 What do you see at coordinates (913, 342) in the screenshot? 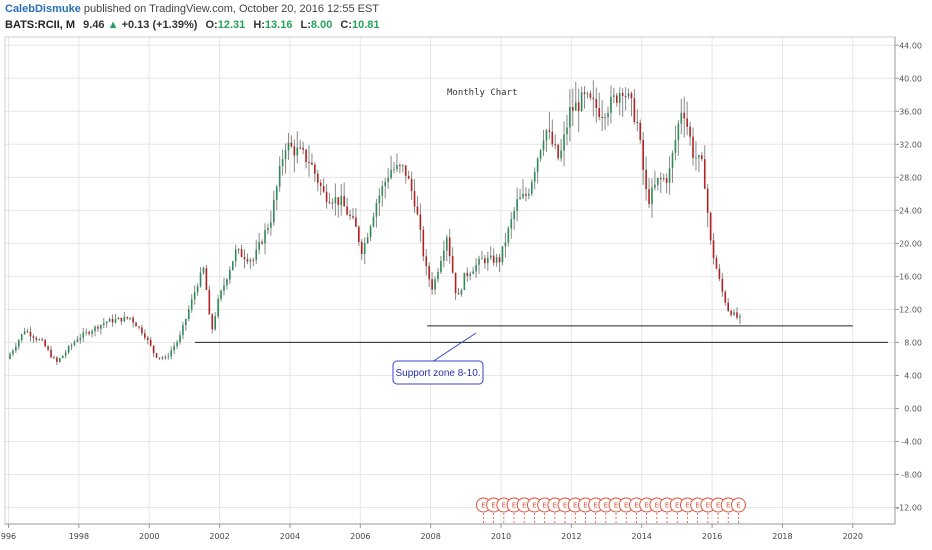
I see `price-tick-label: 8.00` at bounding box center [913, 342].